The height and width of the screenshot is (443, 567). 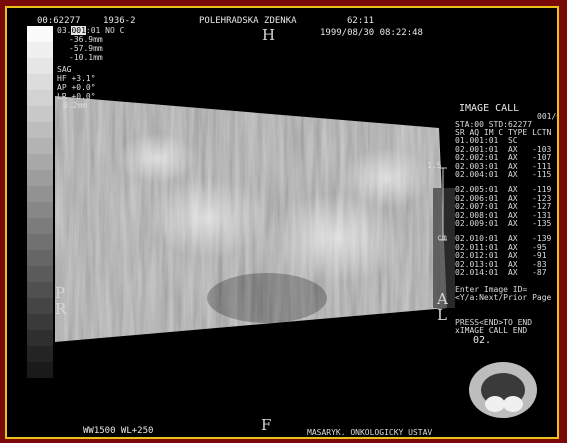 What do you see at coordinates (442, 315) in the screenshot?
I see `orientation-right-2: L` at bounding box center [442, 315].